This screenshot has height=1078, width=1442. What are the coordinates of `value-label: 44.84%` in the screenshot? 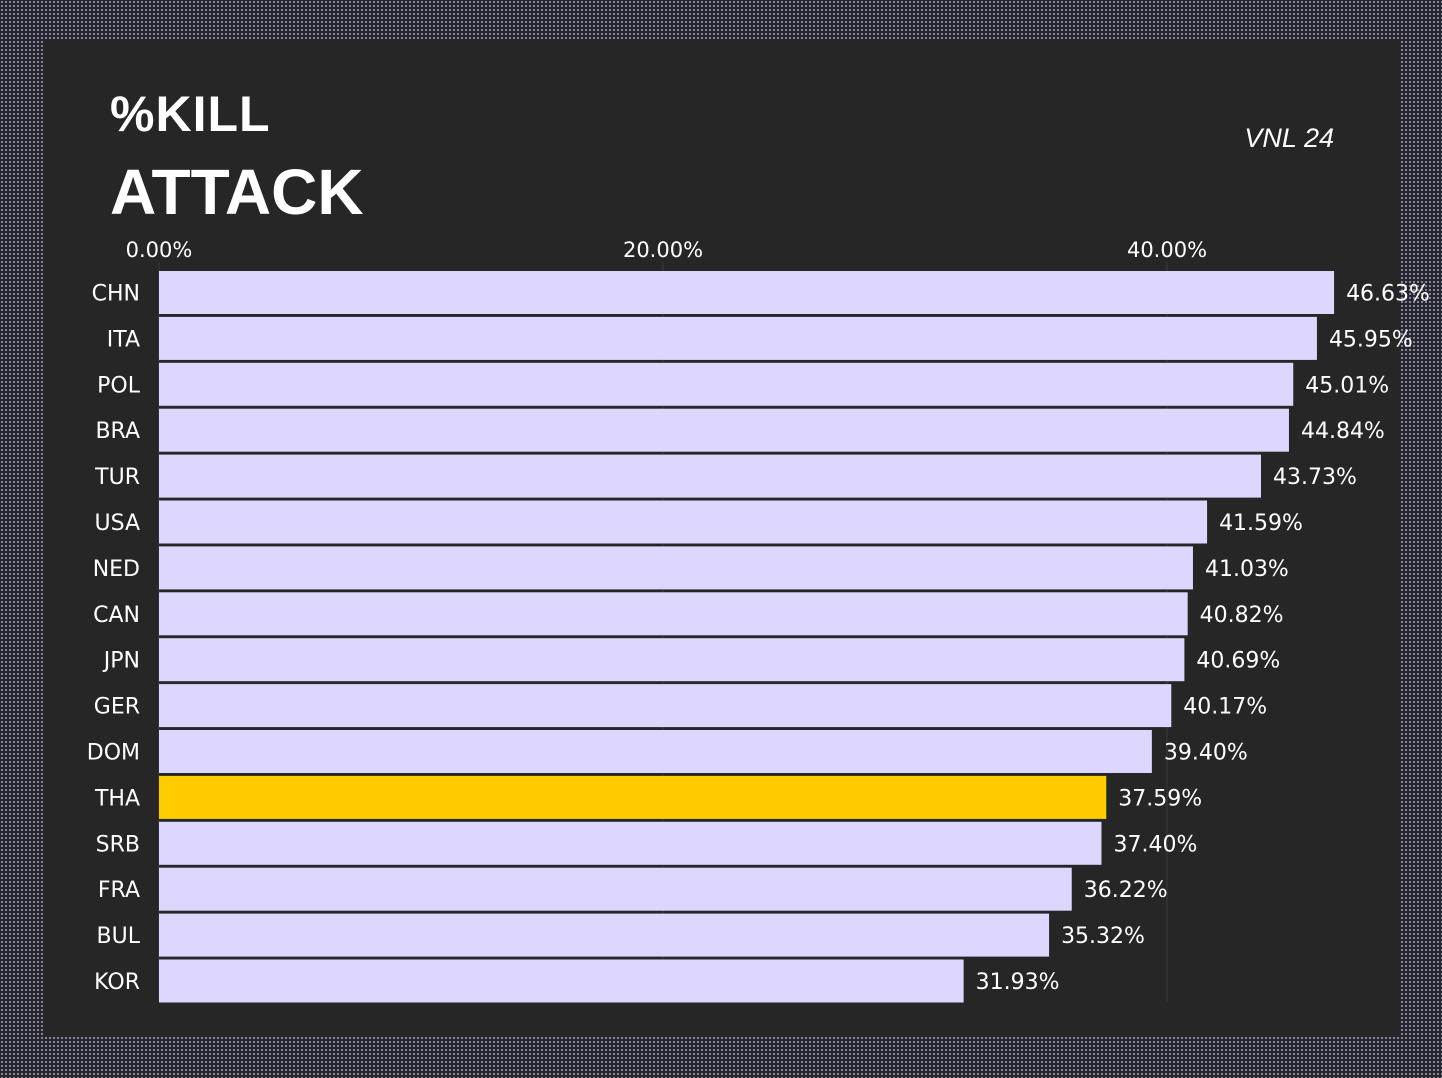 It's located at (1343, 431).